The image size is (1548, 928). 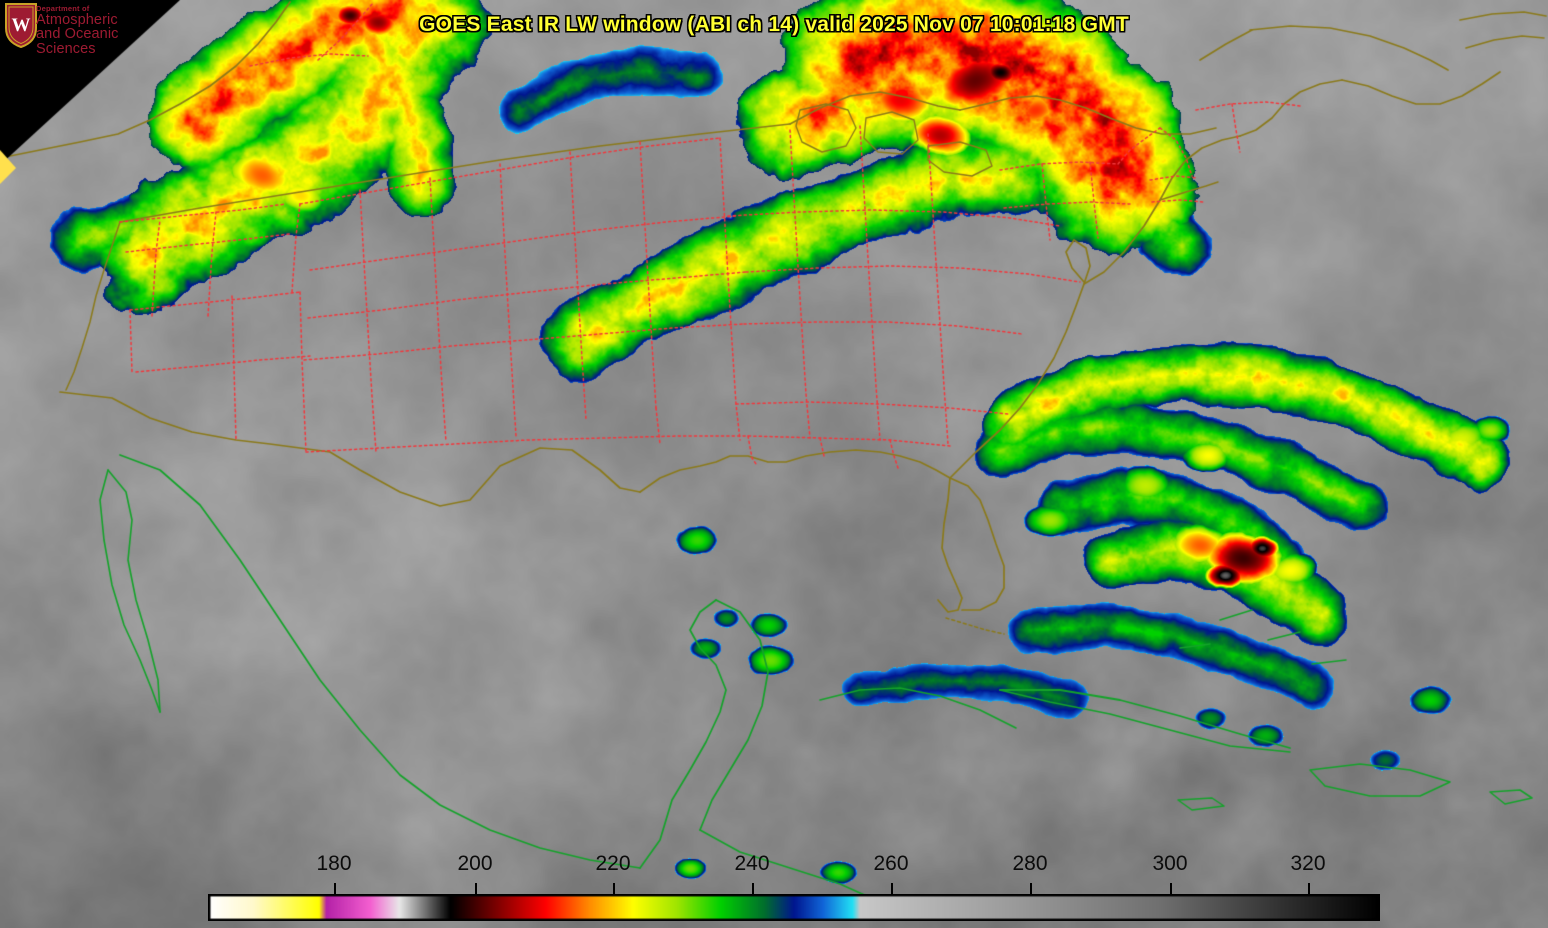 I want to click on logo-line-1: Atmospheric, so click(x=77, y=19).